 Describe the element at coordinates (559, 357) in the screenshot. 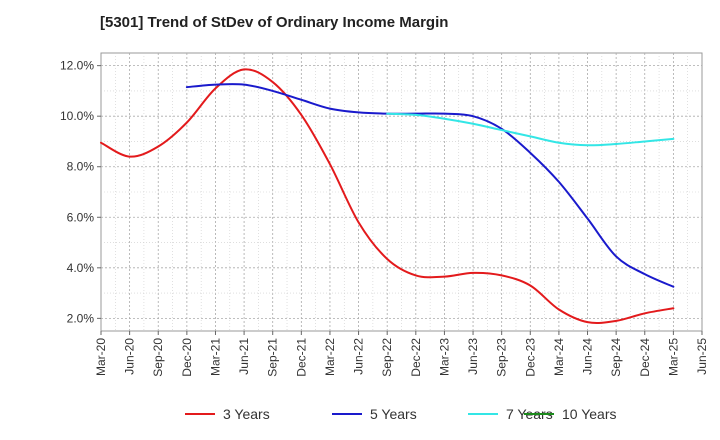

I see `x-tick-label: Mar-24` at that location.